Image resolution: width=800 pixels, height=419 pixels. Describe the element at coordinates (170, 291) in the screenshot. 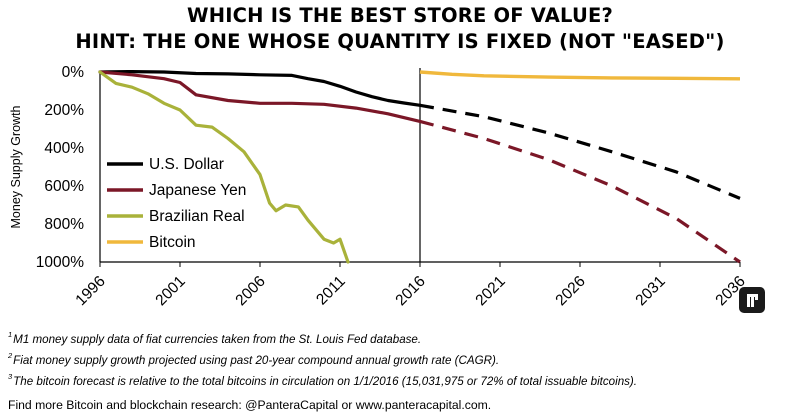

I see `x-tick-label: 2001` at that location.